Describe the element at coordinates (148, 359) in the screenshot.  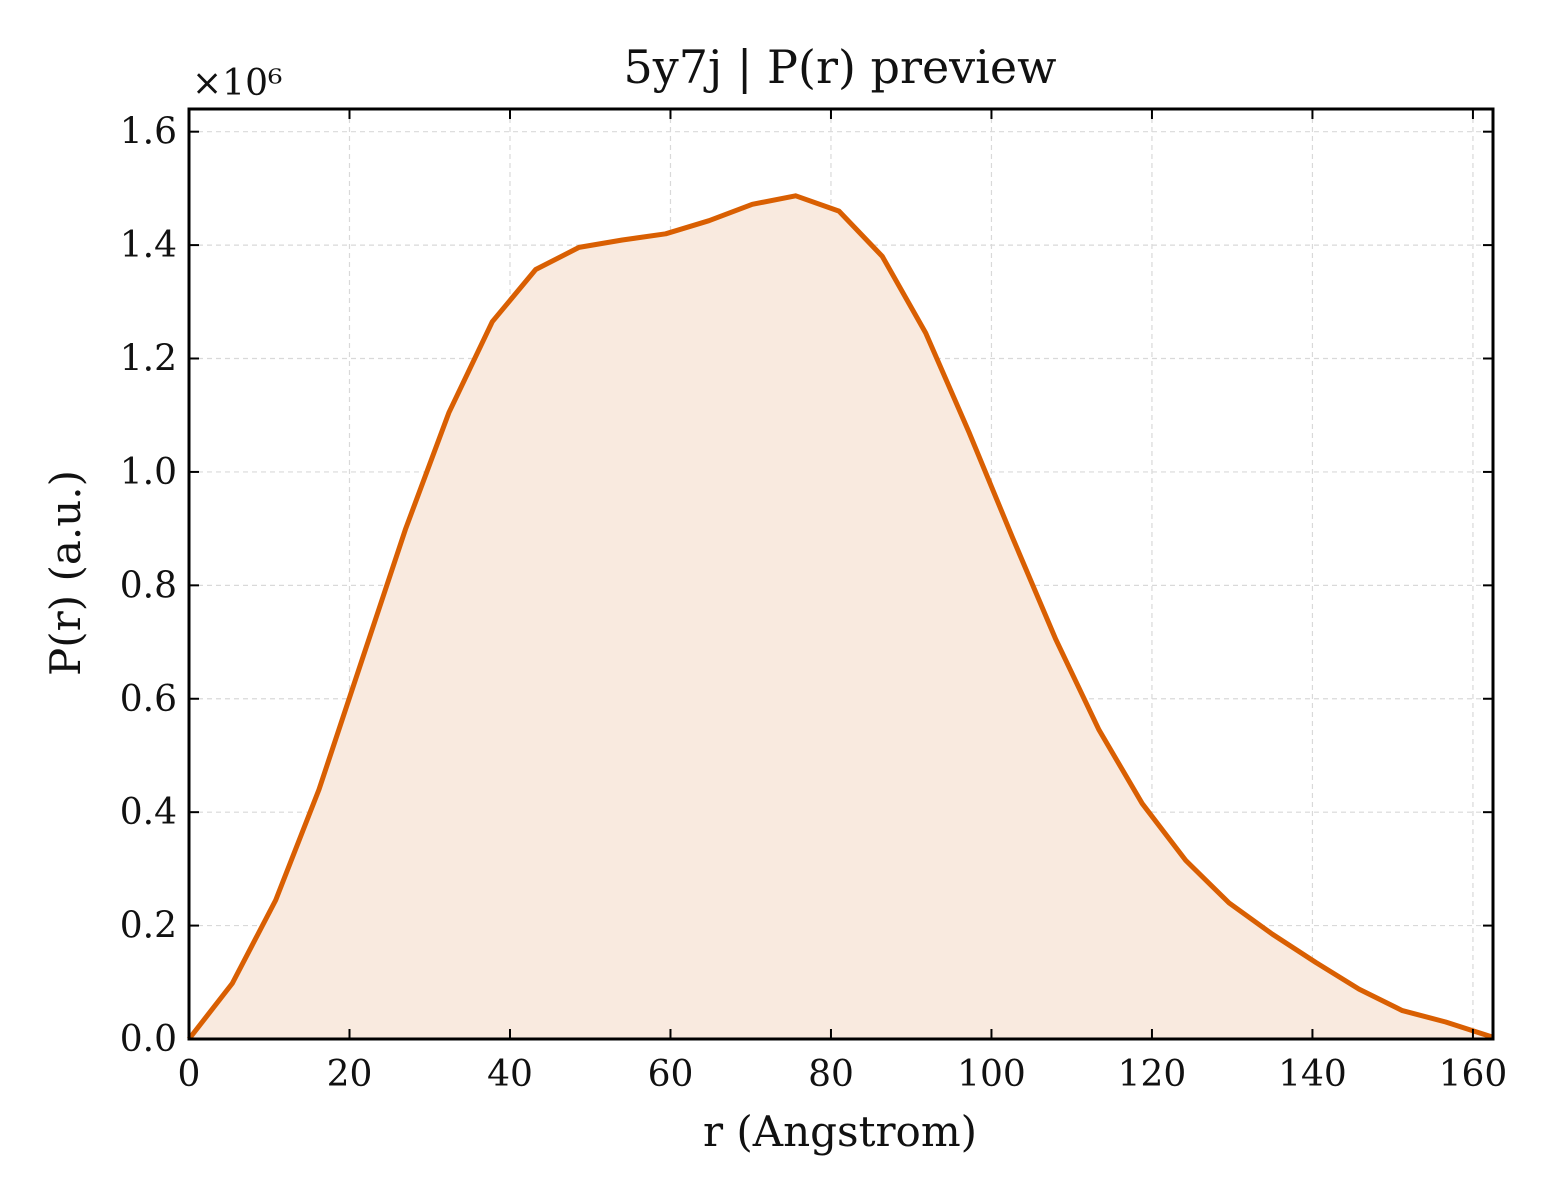
I see `y-tick-label: 1.2` at that location.